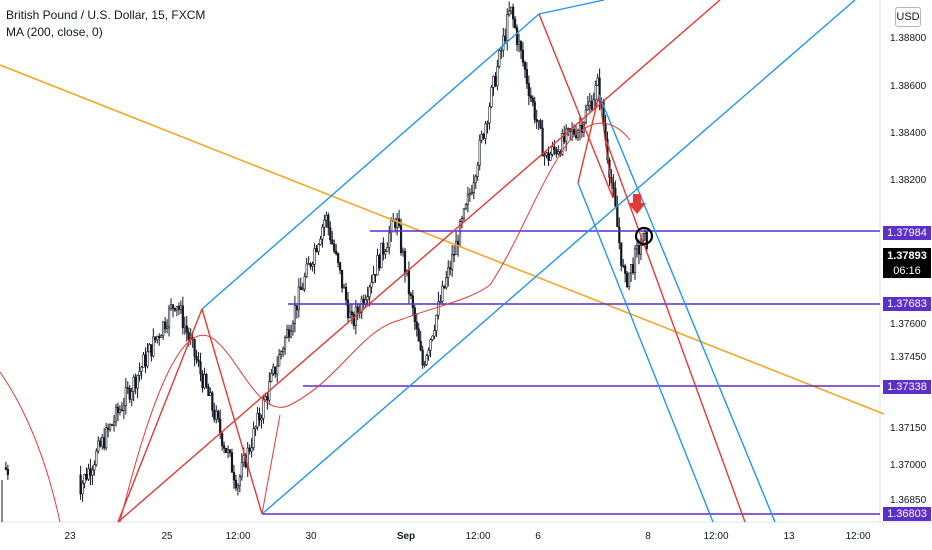  Describe the element at coordinates (907, 233) in the screenshot. I see `level-tag: 1.37984` at that location.